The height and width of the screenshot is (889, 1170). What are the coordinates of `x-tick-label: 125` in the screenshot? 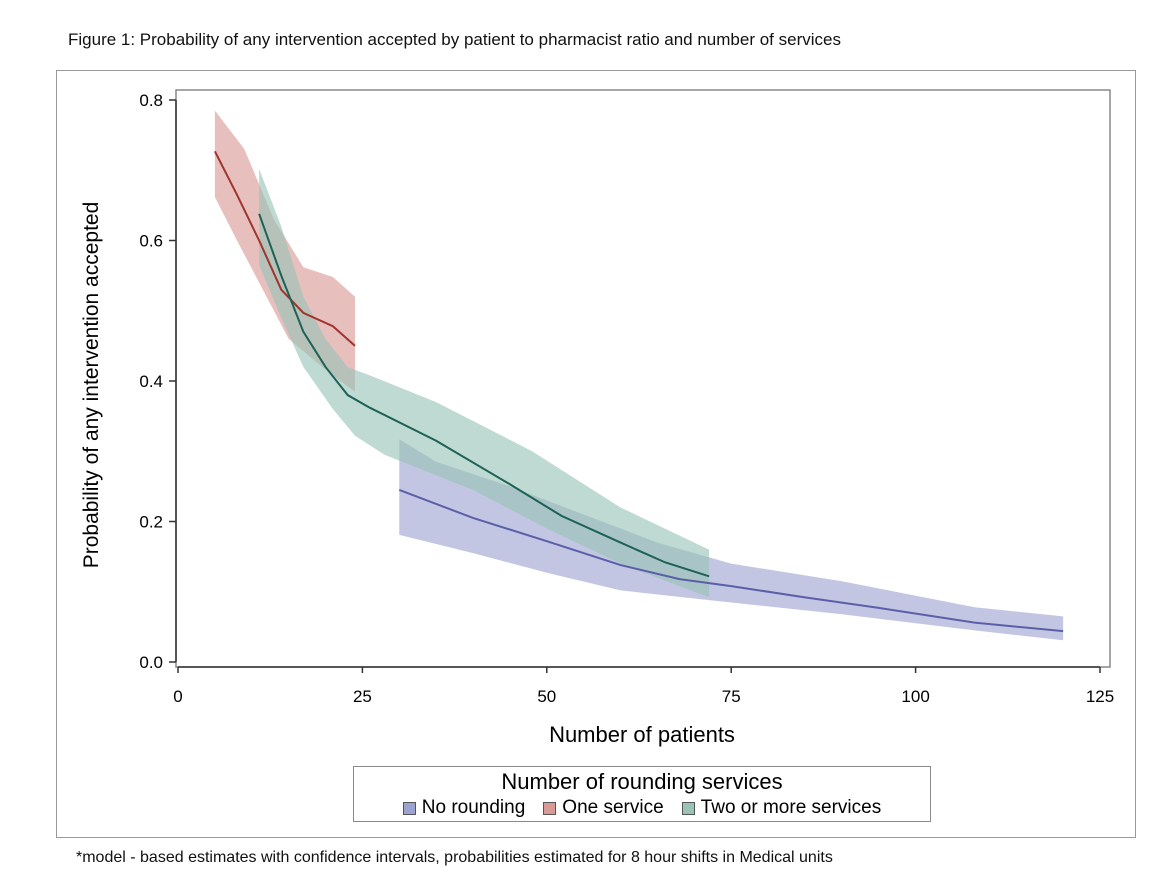 It's located at (1100, 696).